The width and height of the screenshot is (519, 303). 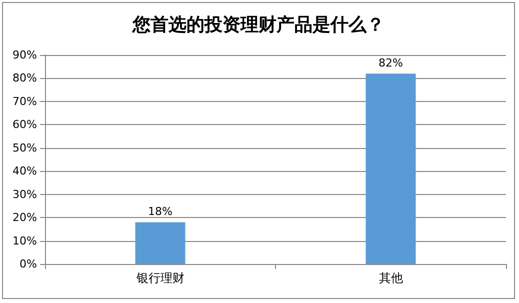 What do you see at coordinates (24, 171) in the screenshot?
I see `y-tick-label: 40%` at bounding box center [24, 171].